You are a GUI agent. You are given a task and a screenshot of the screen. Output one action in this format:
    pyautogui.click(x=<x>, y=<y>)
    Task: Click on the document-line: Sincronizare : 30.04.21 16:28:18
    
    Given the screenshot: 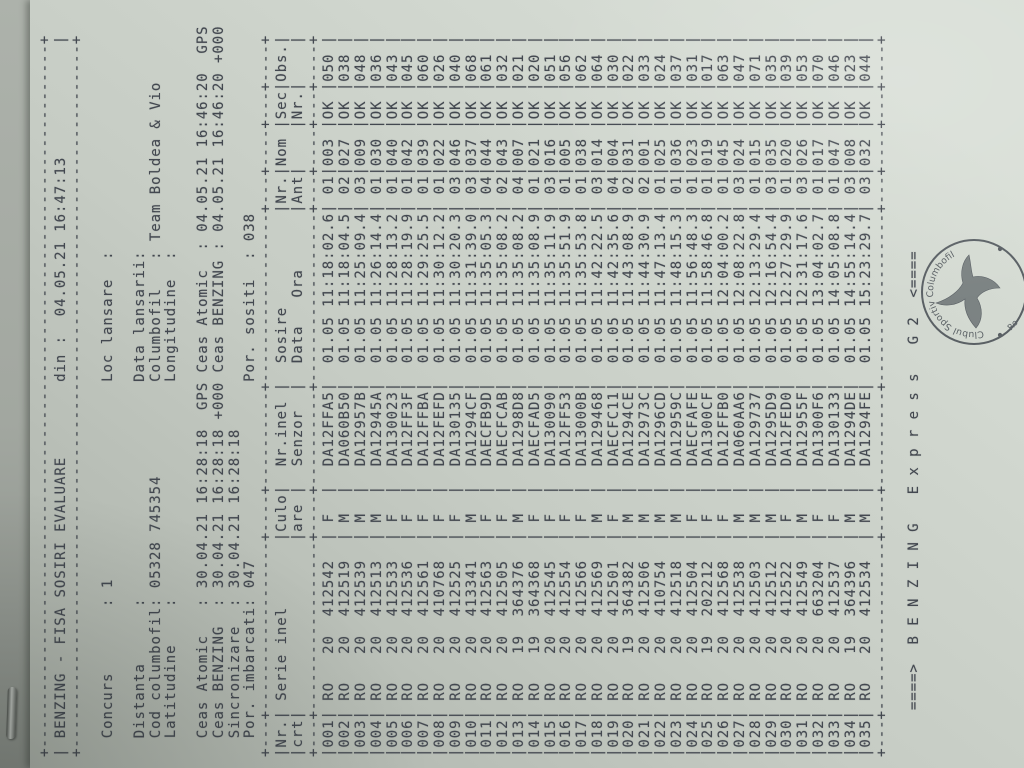 What is the action you would take?
    pyautogui.click(x=234, y=574)
    